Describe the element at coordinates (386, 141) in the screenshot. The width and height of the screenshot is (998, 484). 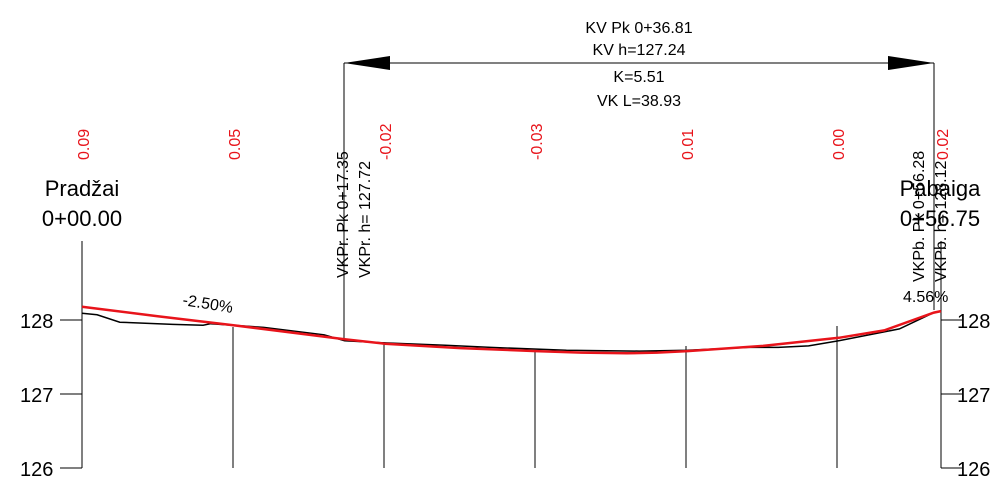
I see `difference-label: -0.02` at that location.